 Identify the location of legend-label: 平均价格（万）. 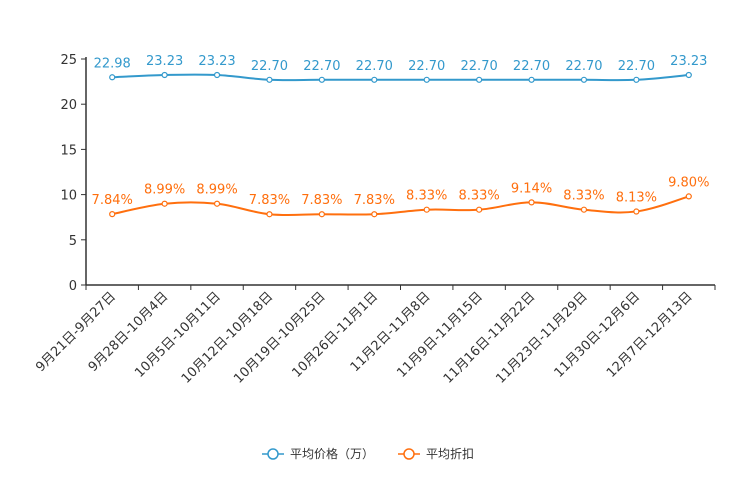
(332, 453).